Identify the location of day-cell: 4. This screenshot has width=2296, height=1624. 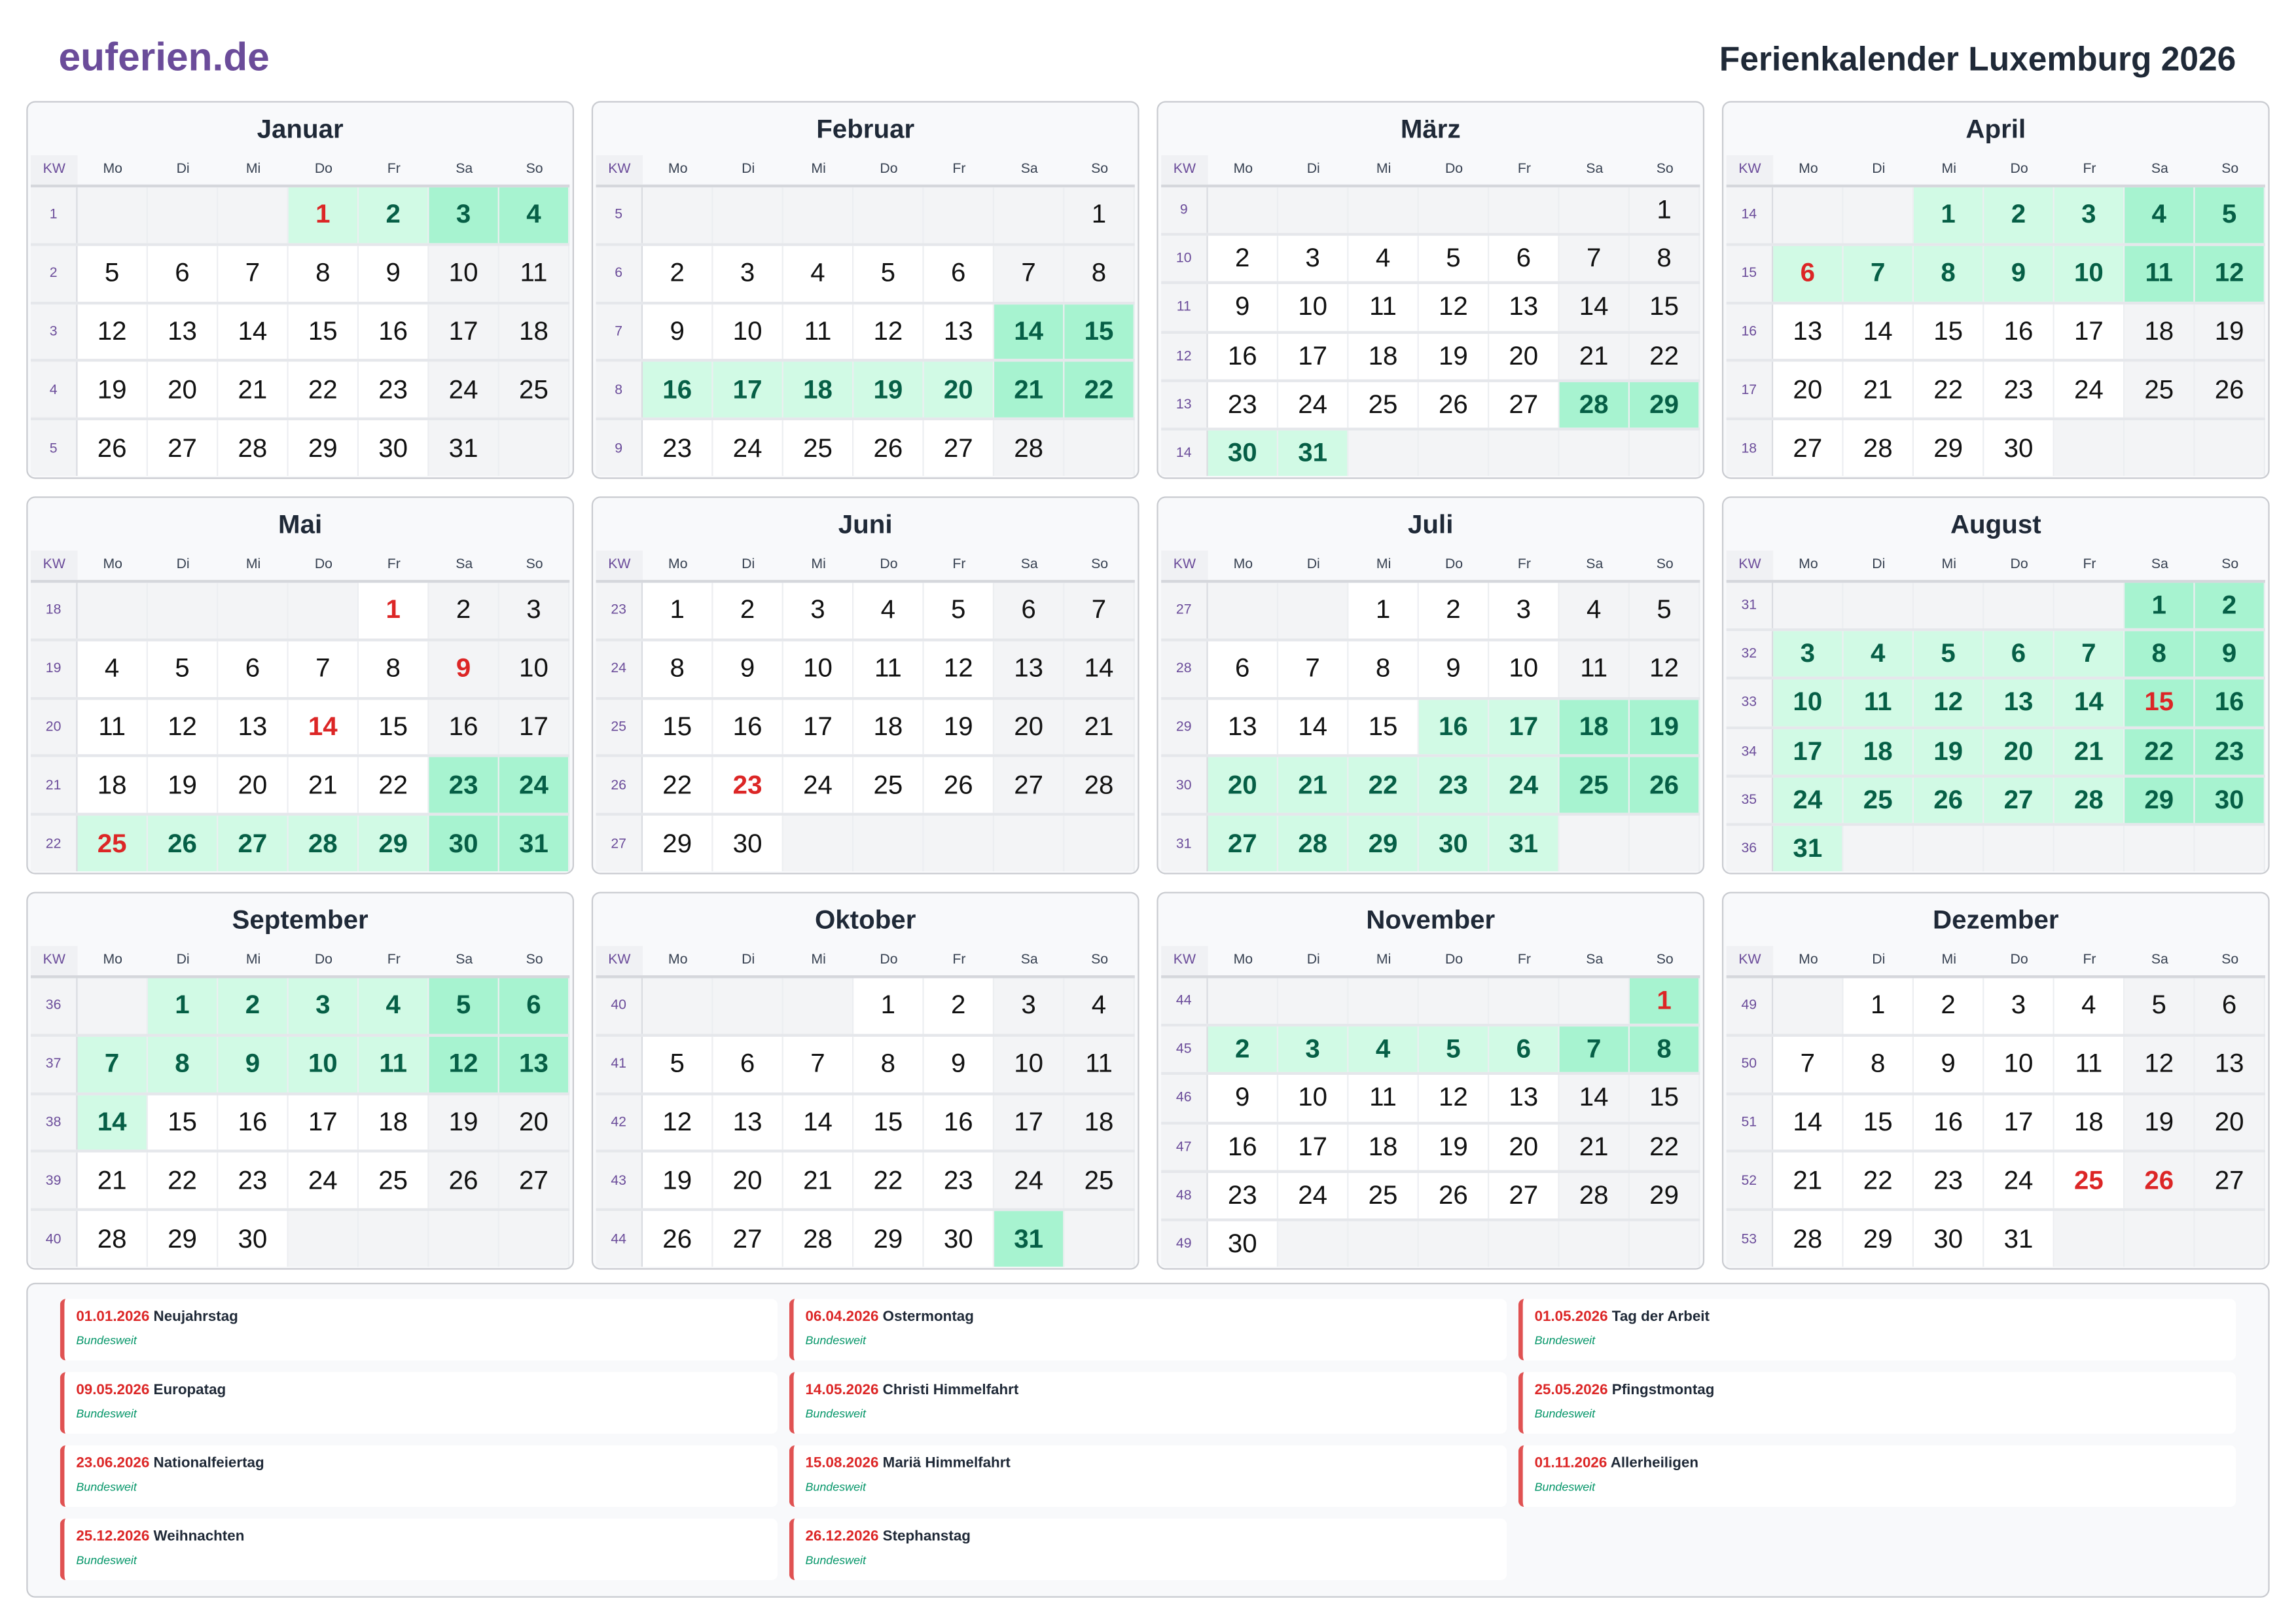
(1099, 1006).